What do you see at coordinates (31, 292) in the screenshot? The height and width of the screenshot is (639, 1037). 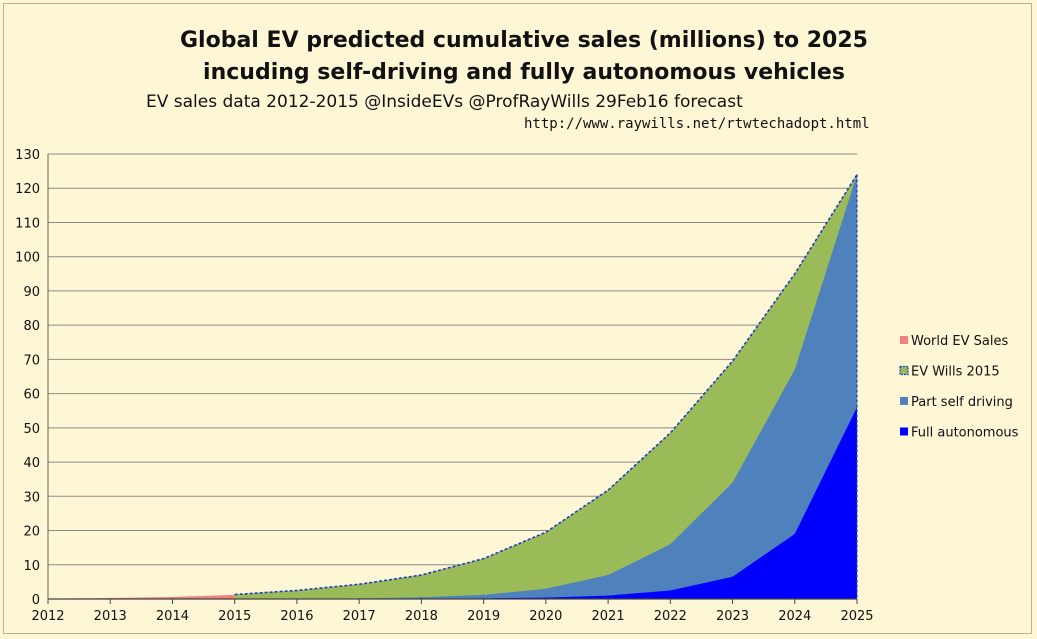 I see `y-tick-label: 90` at bounding box center [31, 292].